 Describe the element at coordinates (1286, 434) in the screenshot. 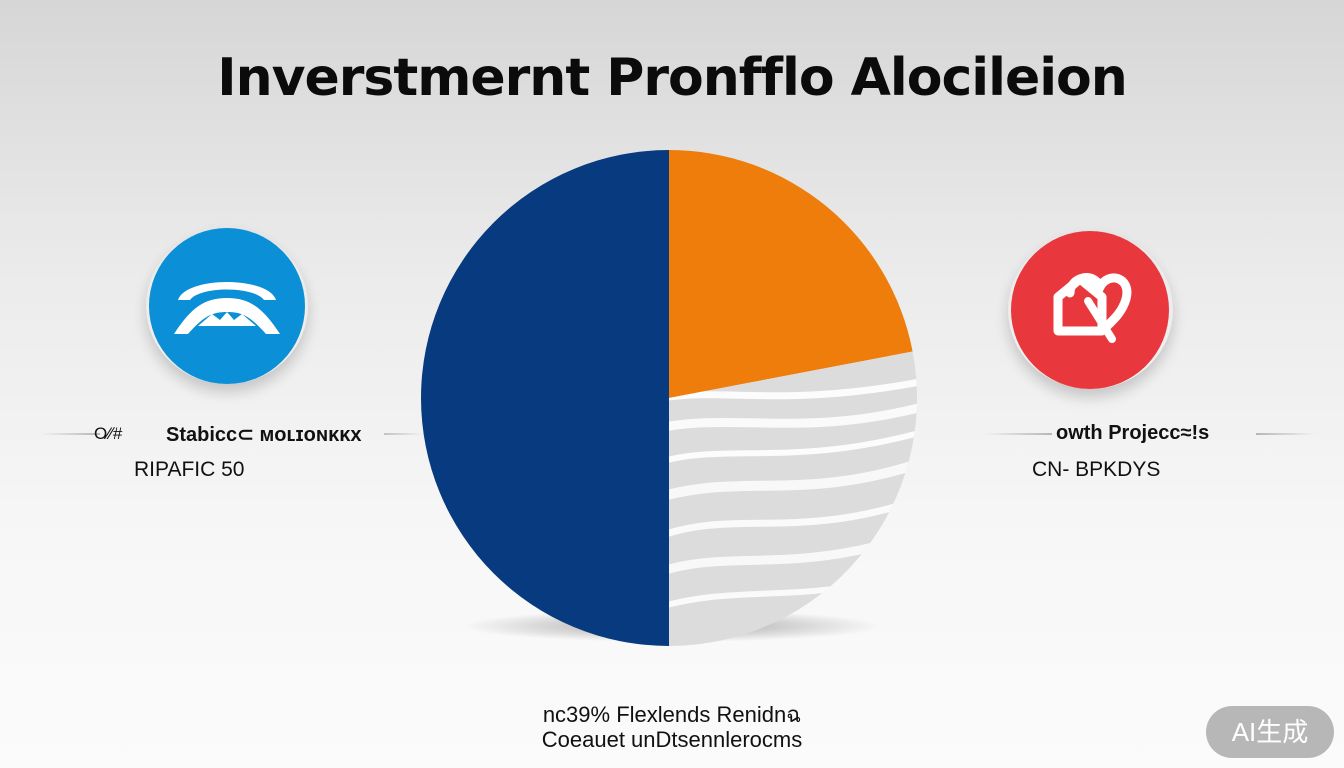

I see `right-rule-end` at that location.